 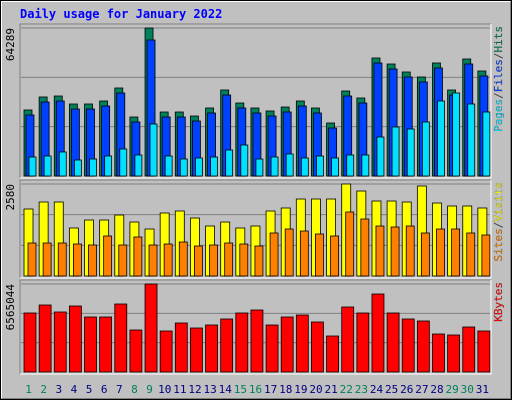 What do you see at coordinates (498, 202) in the screenshot?
I see `legend-entry: Visits` at bounding box center [498, 202].